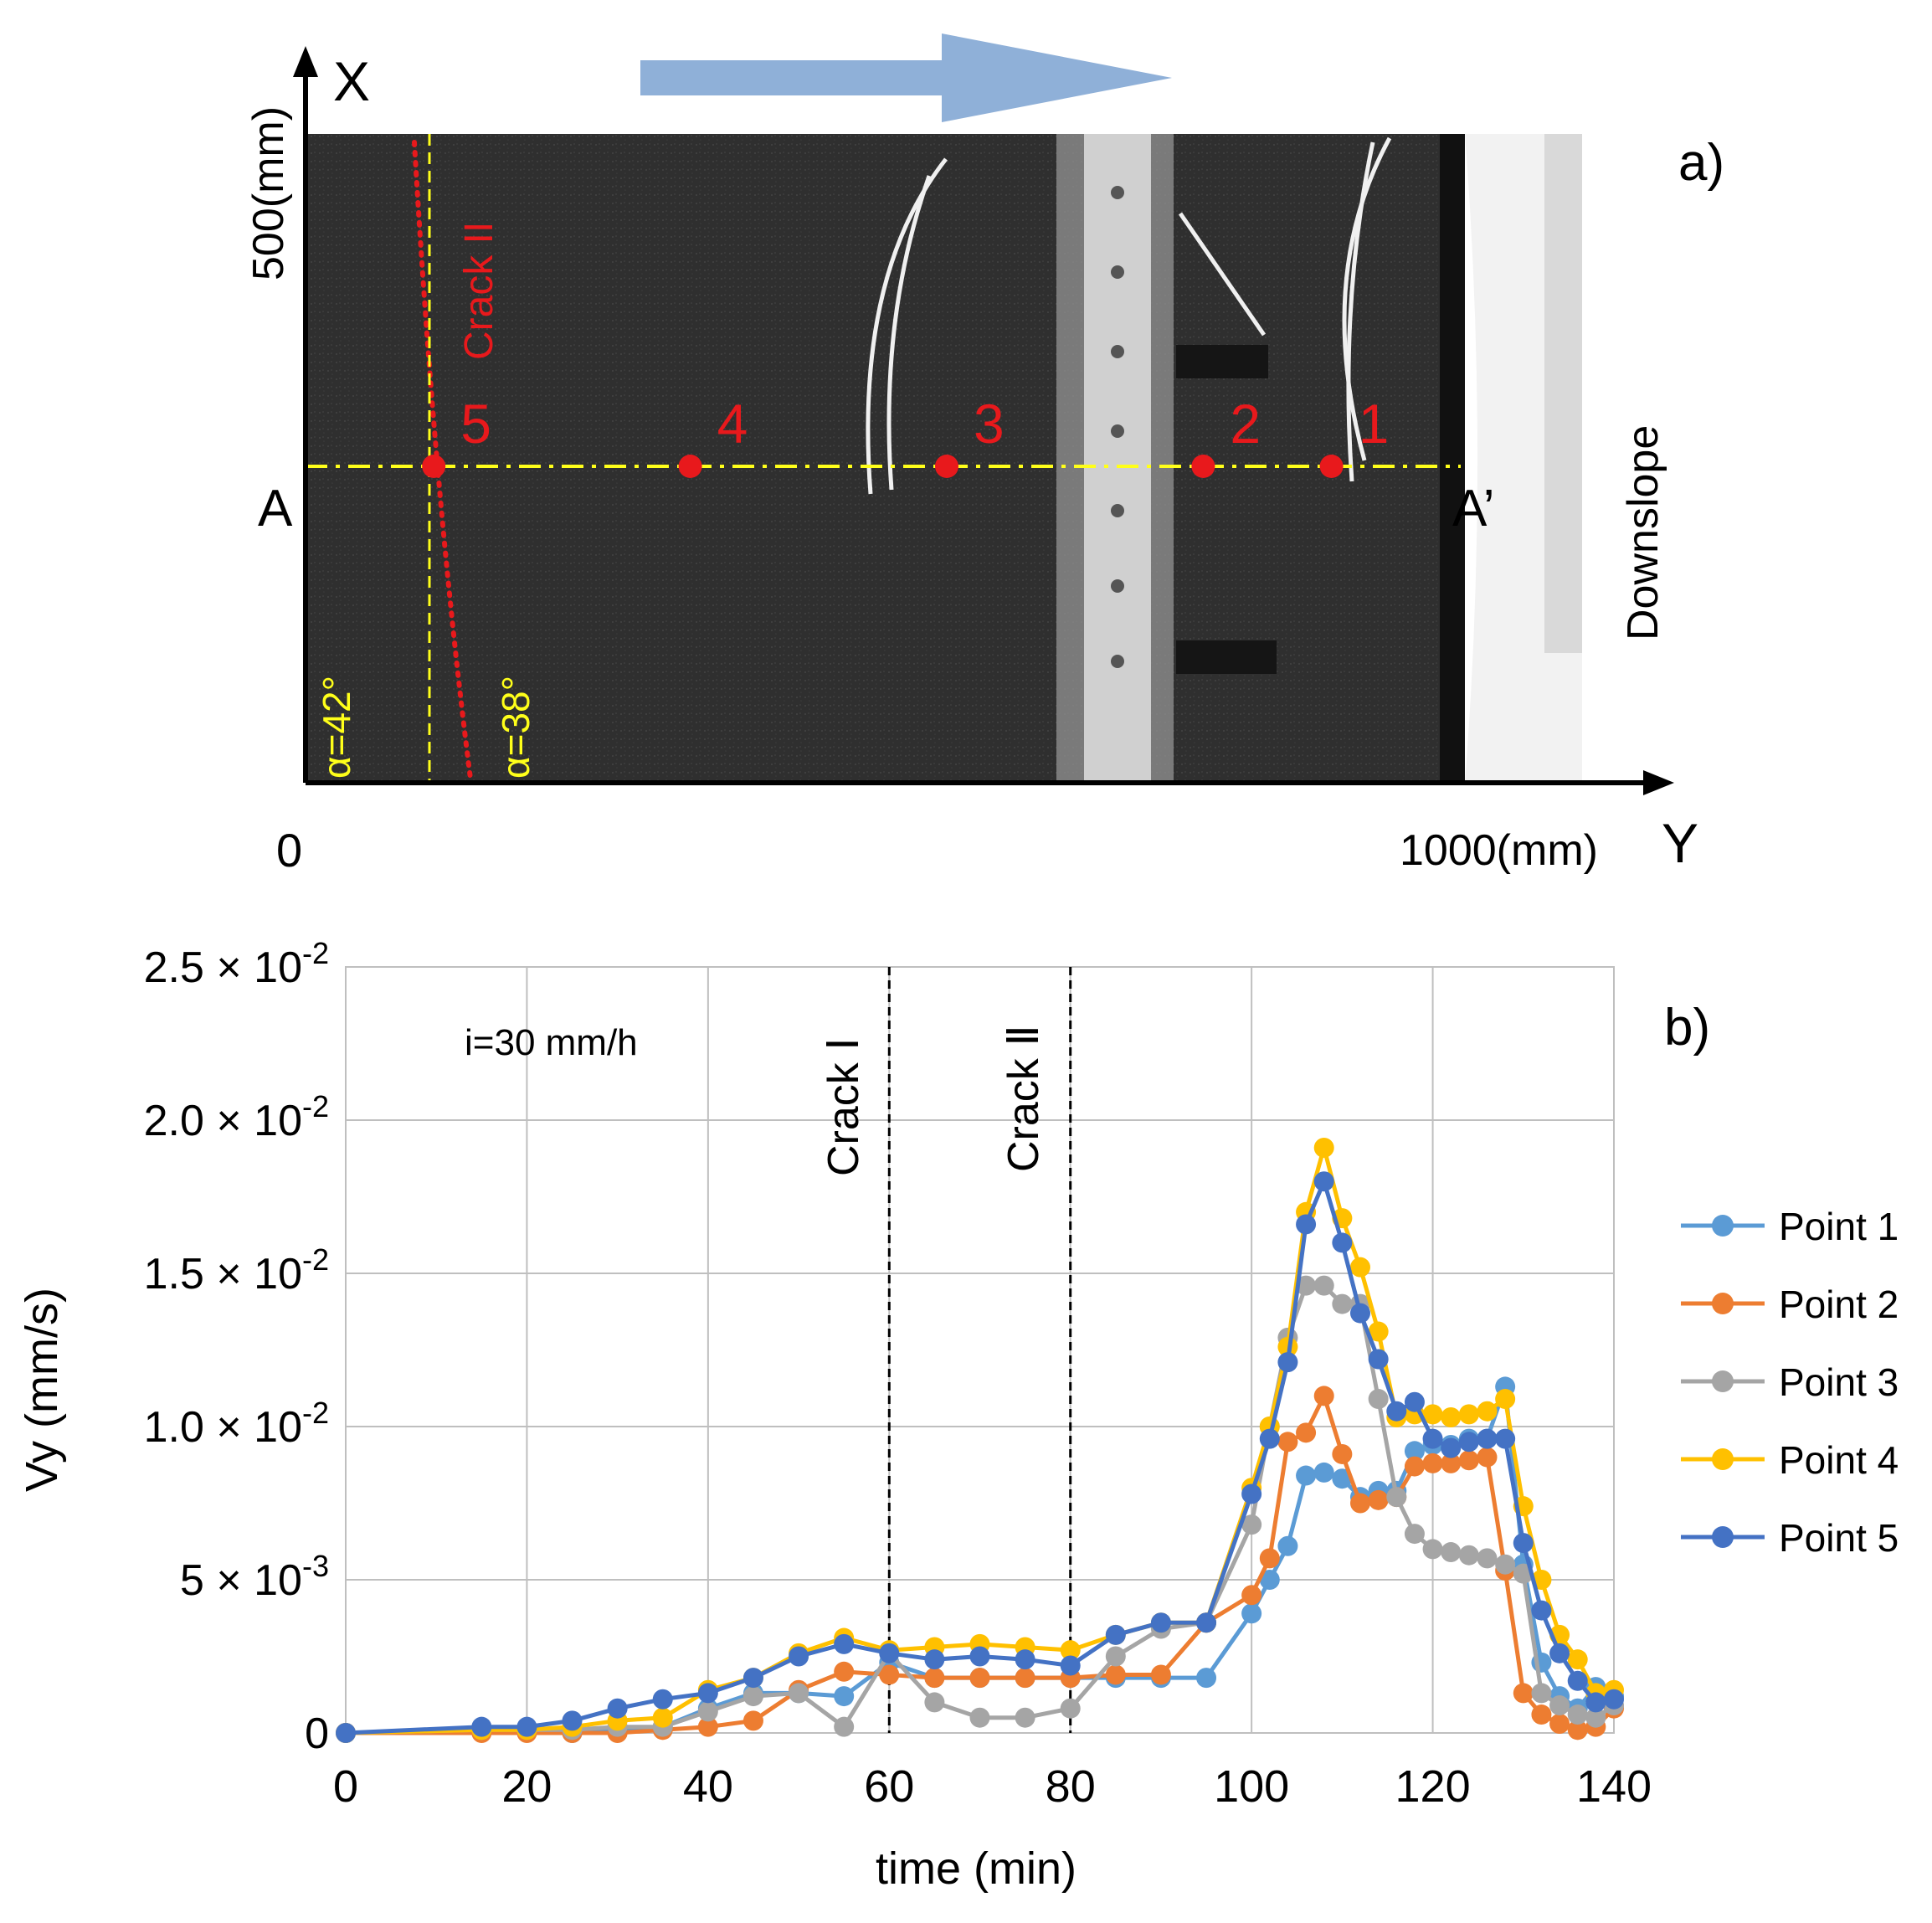  I want to click on legend-marker, so click(1723, 1459).